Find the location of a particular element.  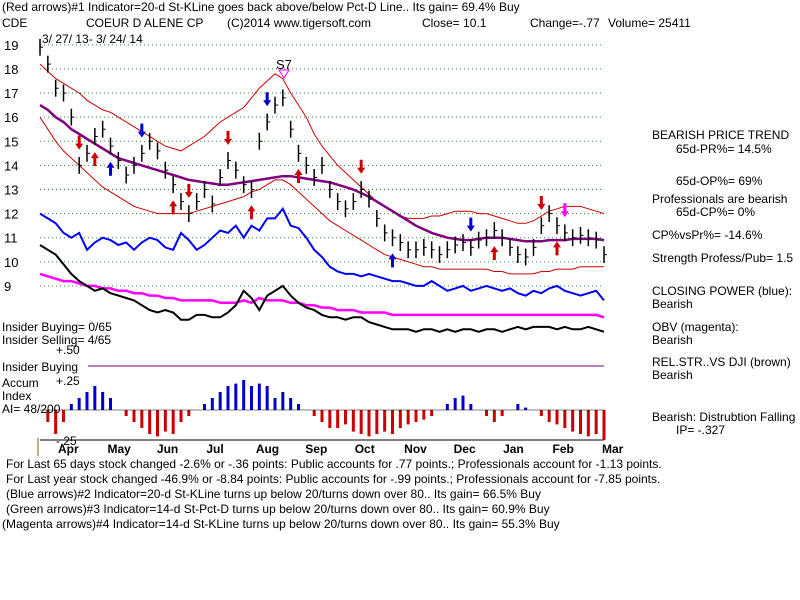

rel-str-line is located at coordinates (322, 288).